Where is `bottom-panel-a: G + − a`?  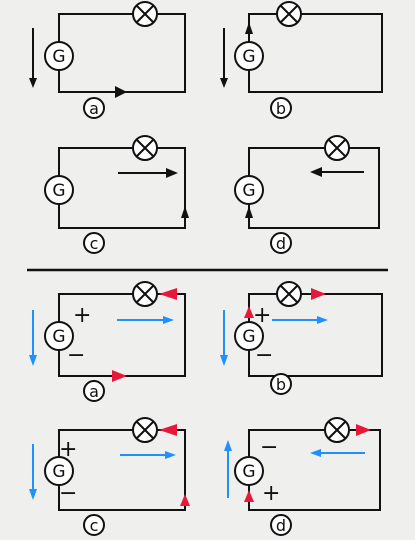 bottom-panel-a: G + − a is located at coordinates (107, 341).